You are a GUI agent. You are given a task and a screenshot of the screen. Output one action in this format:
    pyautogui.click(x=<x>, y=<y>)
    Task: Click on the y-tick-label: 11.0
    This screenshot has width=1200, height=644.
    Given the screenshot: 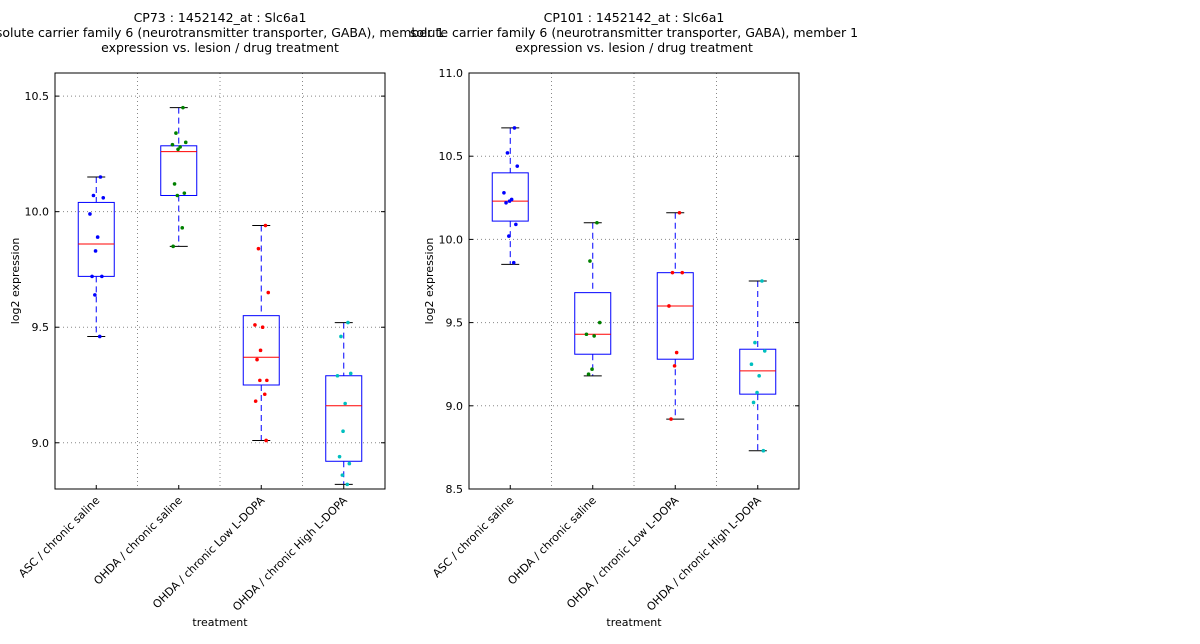 What is the action you would take?
    pyautogui.click(x=451, y=73)
    